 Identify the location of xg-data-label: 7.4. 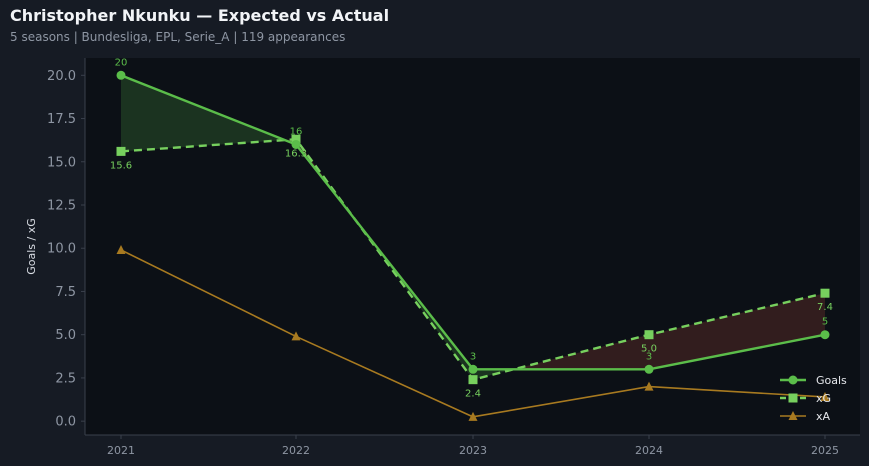
(825, 307).